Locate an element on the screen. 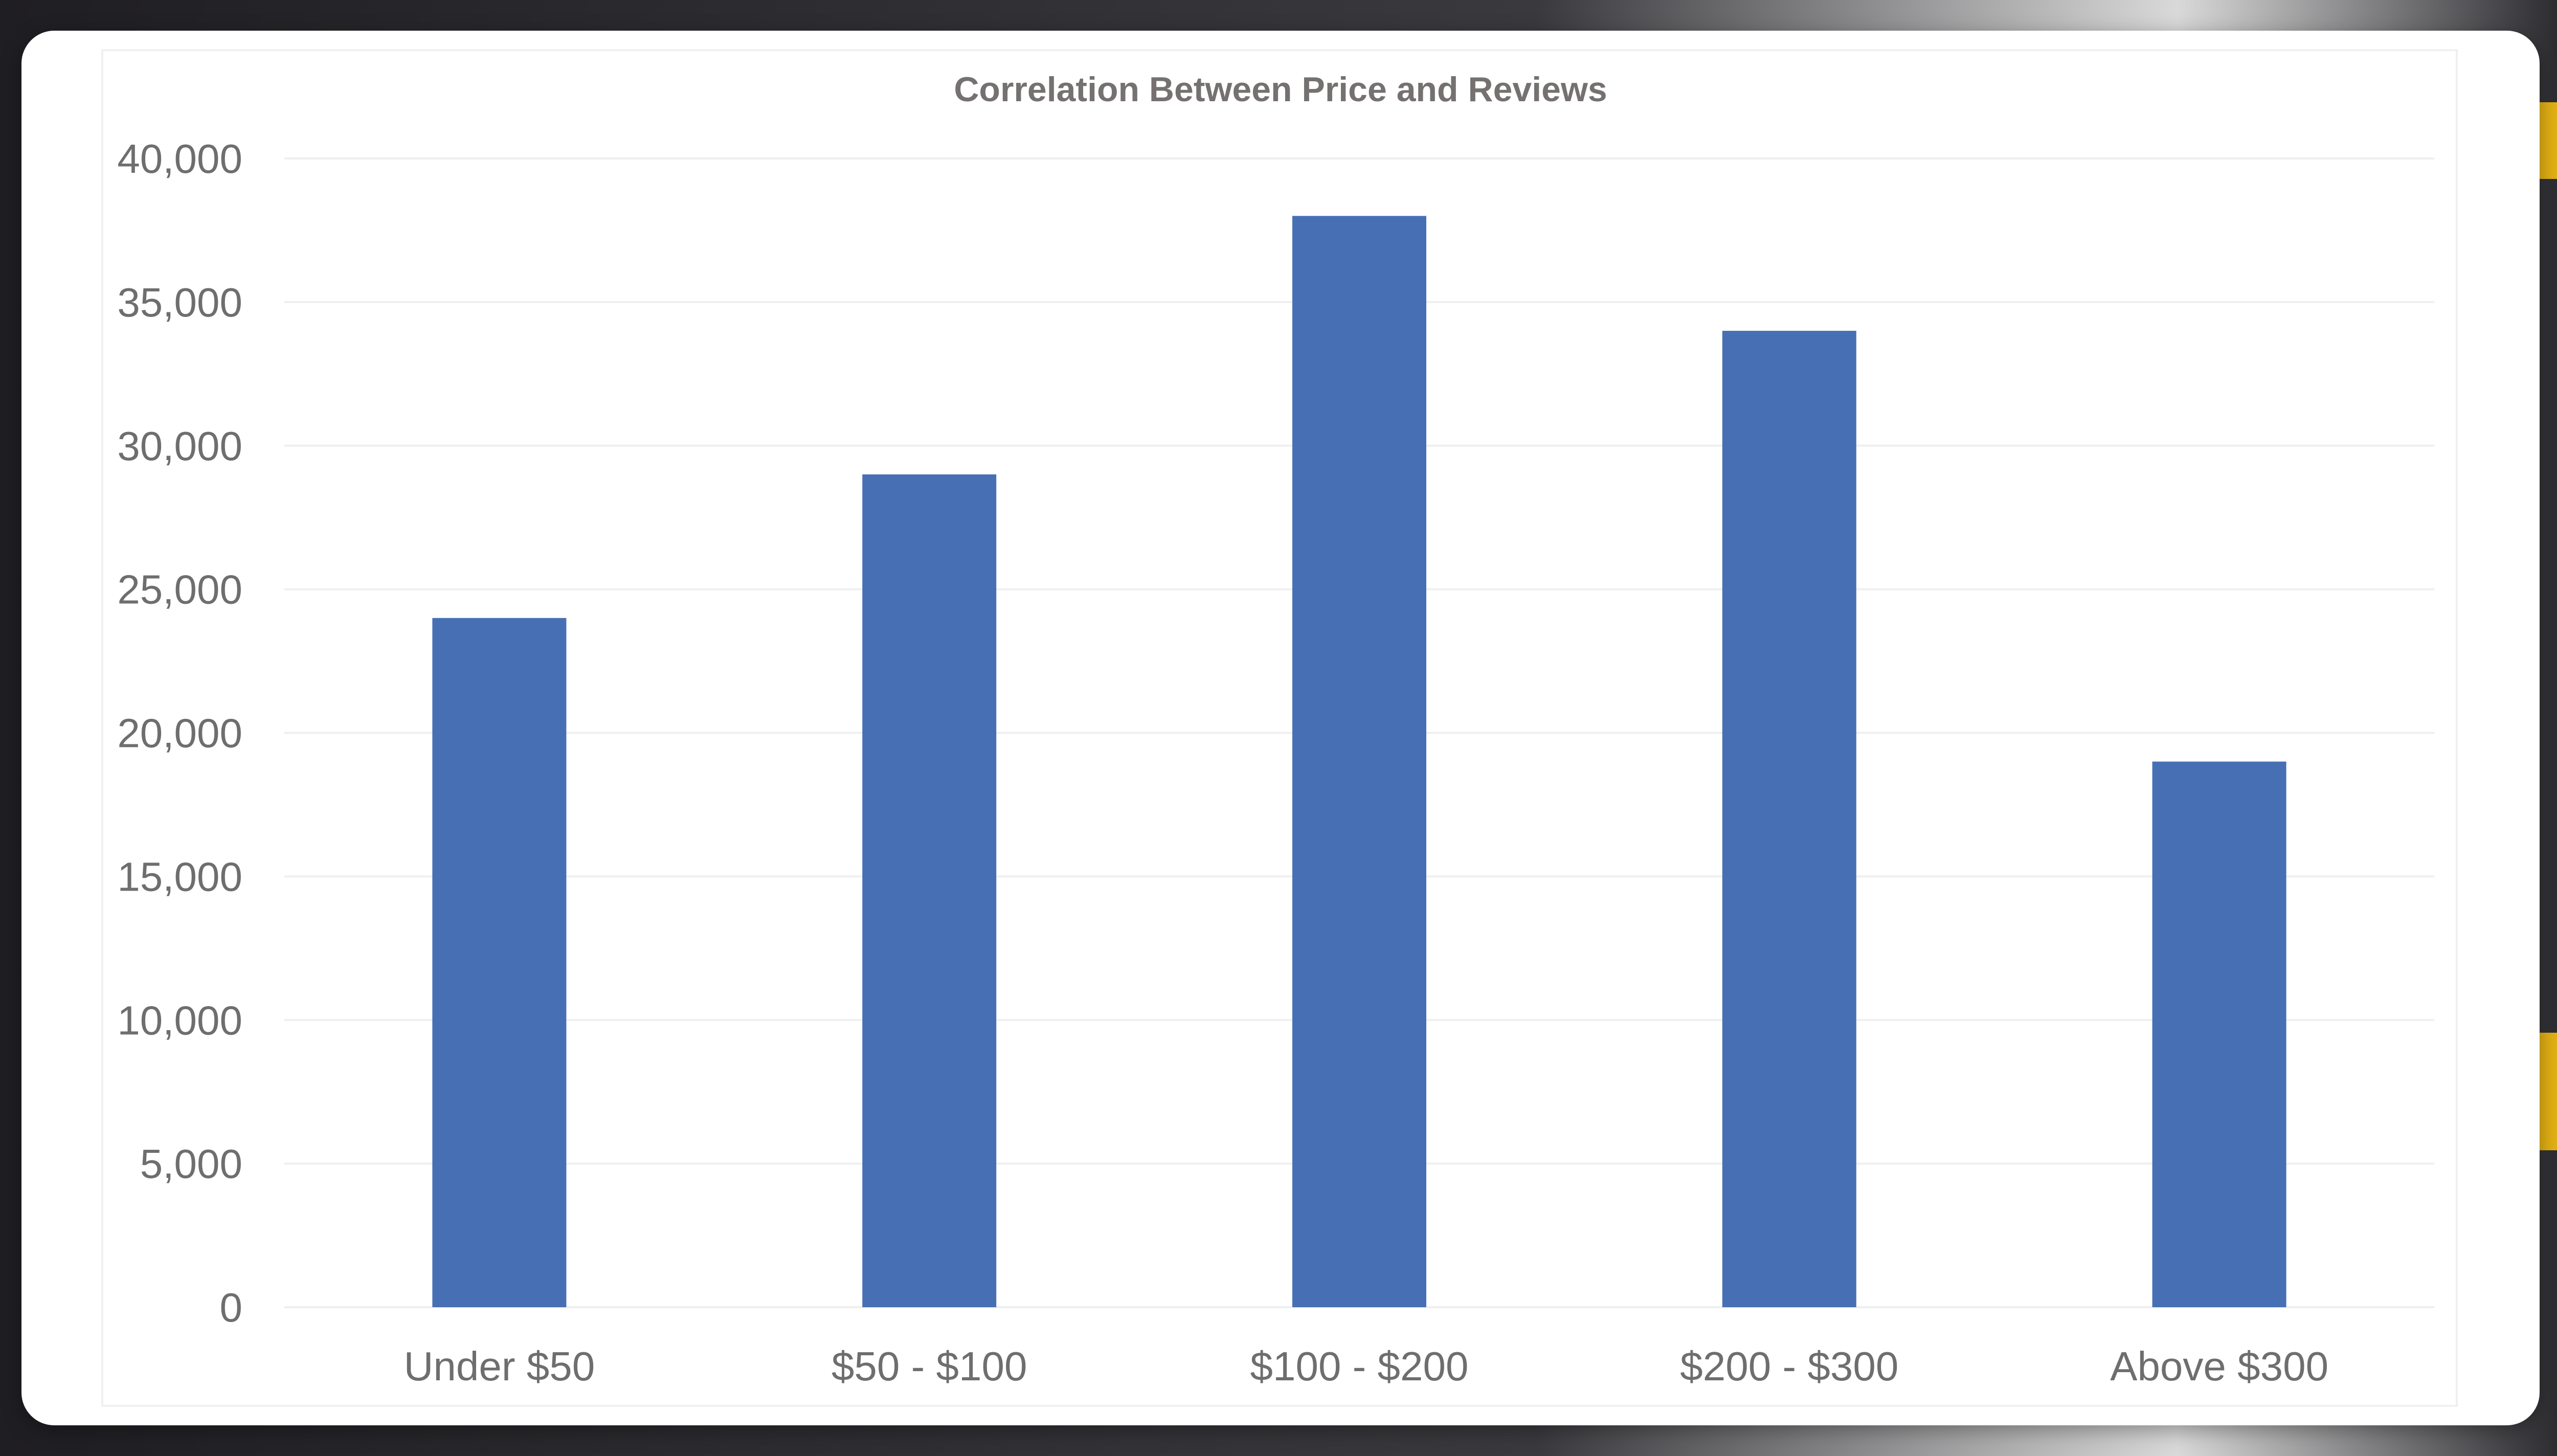 The width and height of the screenshot is (2557, 1456). x-tick-label: $100 - $200 is located at coordinates (1359, 1366).